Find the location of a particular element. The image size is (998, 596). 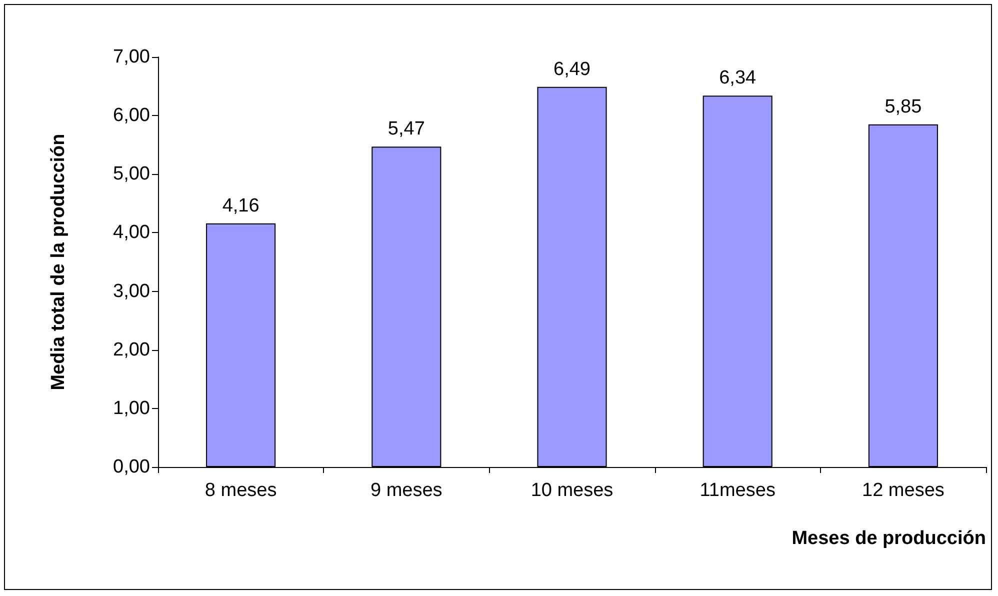

data-label: 5,47 is located at coordinates (406, 129).